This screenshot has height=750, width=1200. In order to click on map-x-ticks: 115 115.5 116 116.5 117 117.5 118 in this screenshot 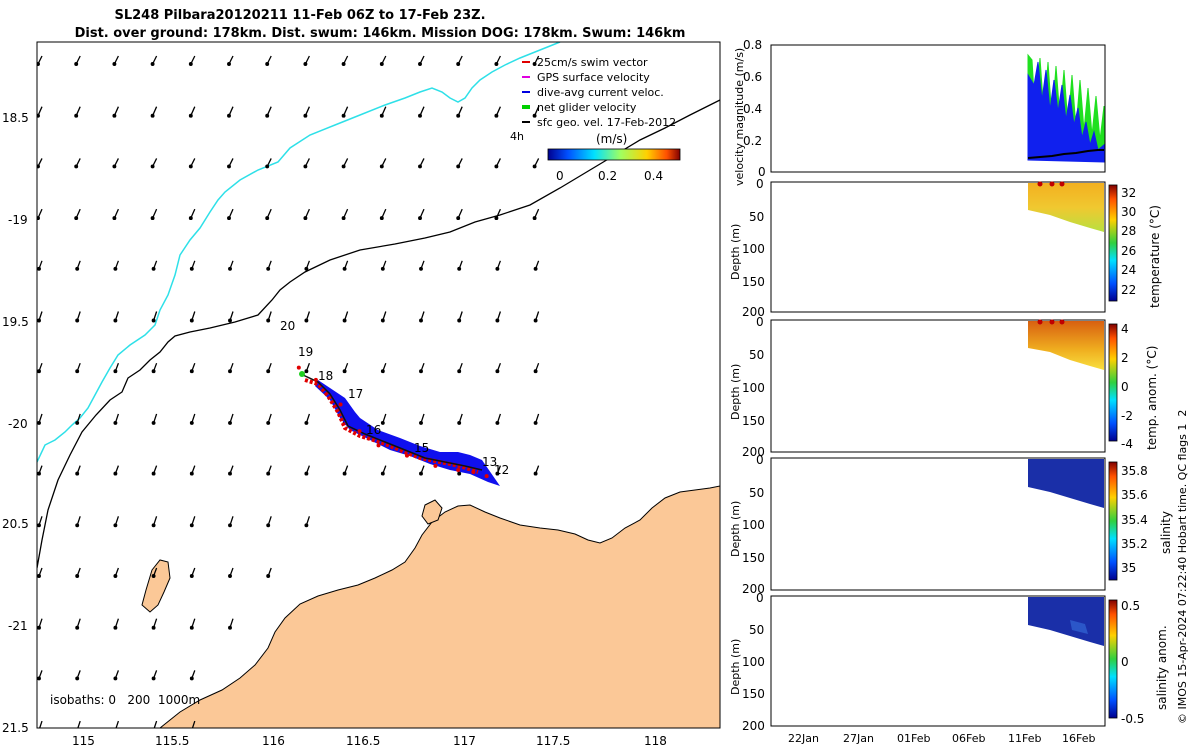, I will do `click(369, 741)`.